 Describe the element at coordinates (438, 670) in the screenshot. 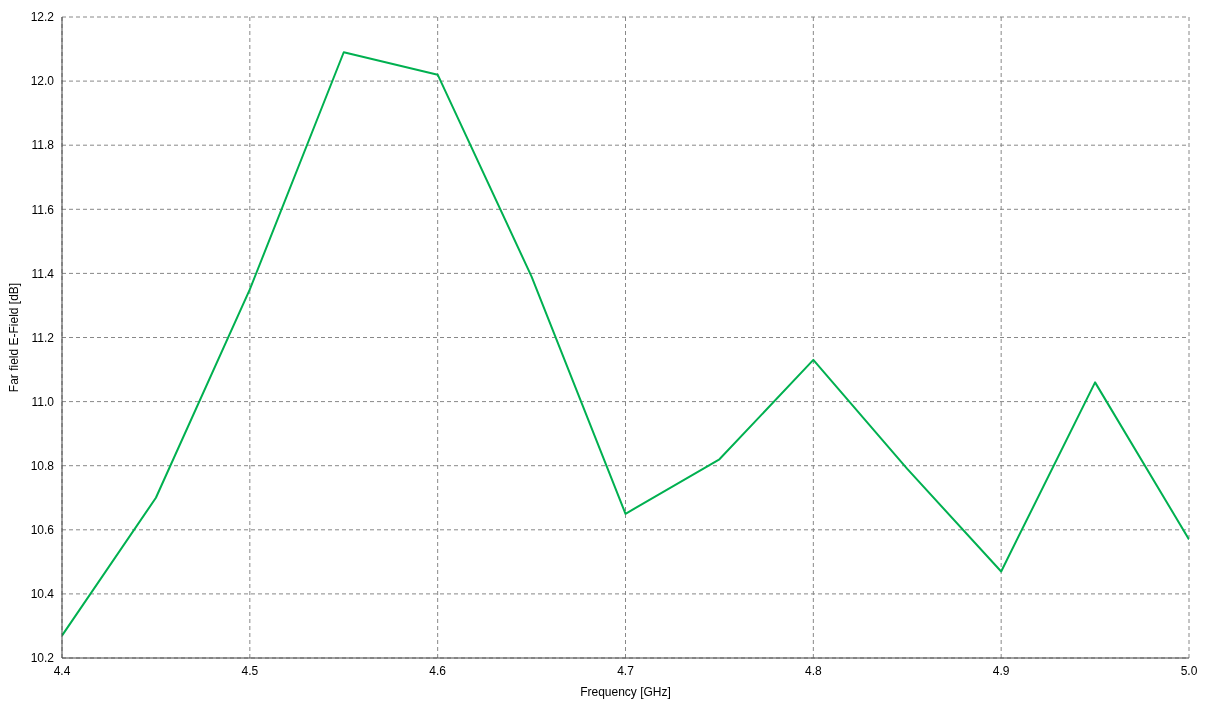

I see `x-tick-label: 4.6` at that location.